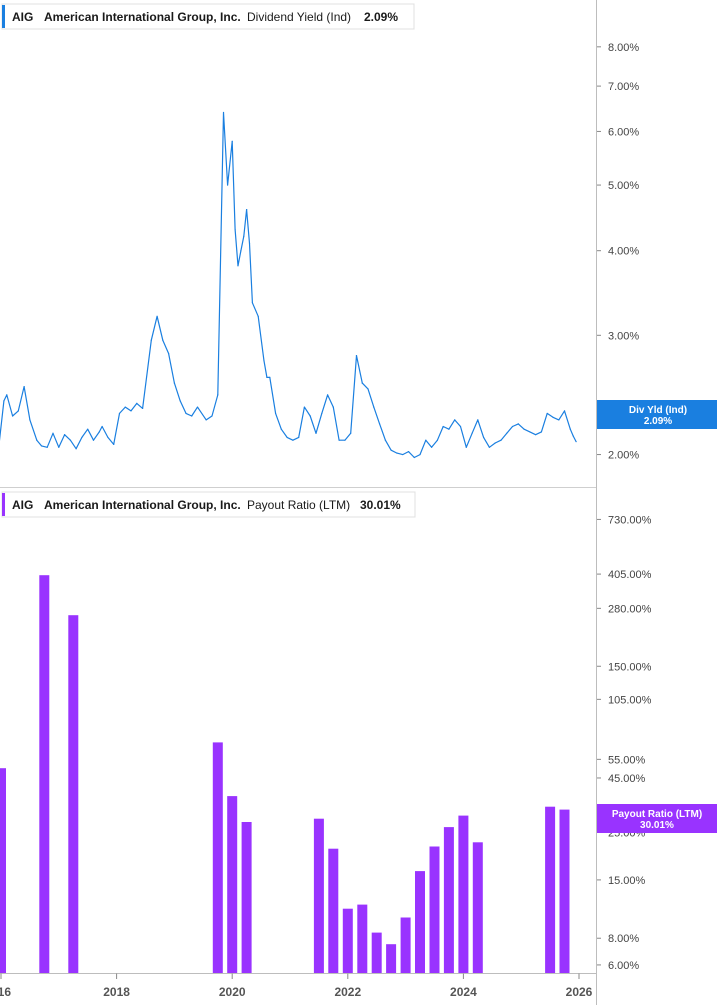 The height and width of the screenshot is (1005, 717). Describe the element at coordinates (630, 700) in the screenshot. I see `y-tick-label: 105.00%` at that location.